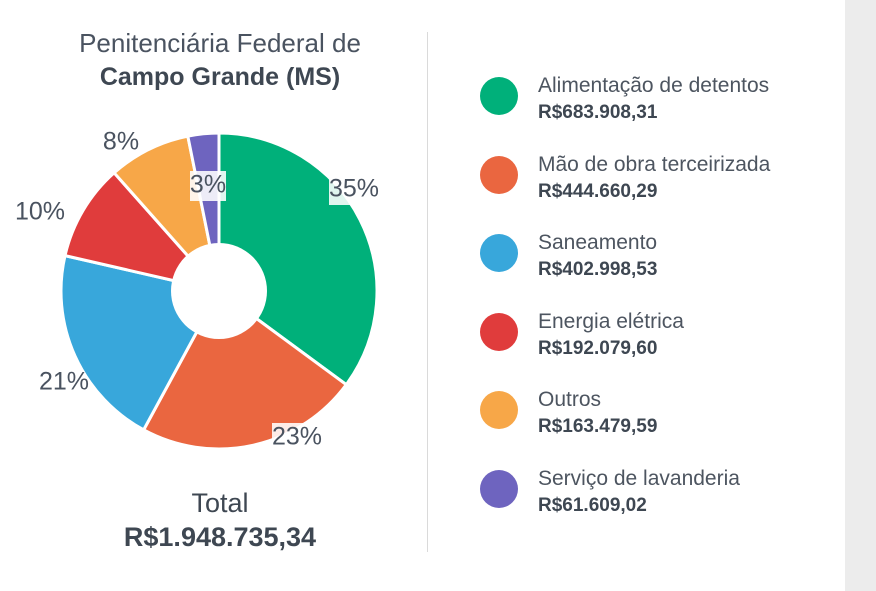 The width and height of the screenshot is (876, 591). Describe the element at coordinates (598, 191) in the screenshot. I see `legend-amount: R$444.660,29` at that location.